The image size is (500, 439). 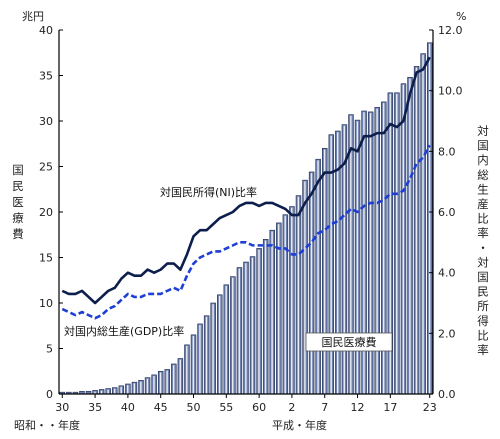 I want to click on bar-H3, so click(x=298, y=295).